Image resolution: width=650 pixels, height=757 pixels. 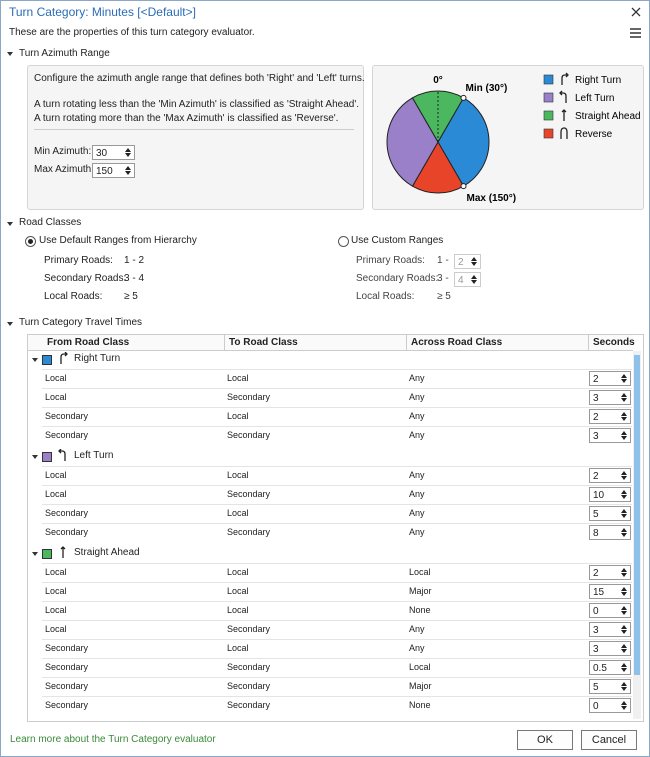 I want to click on section-heading: Turn Category Travel Times, so click(x=81, y=322).